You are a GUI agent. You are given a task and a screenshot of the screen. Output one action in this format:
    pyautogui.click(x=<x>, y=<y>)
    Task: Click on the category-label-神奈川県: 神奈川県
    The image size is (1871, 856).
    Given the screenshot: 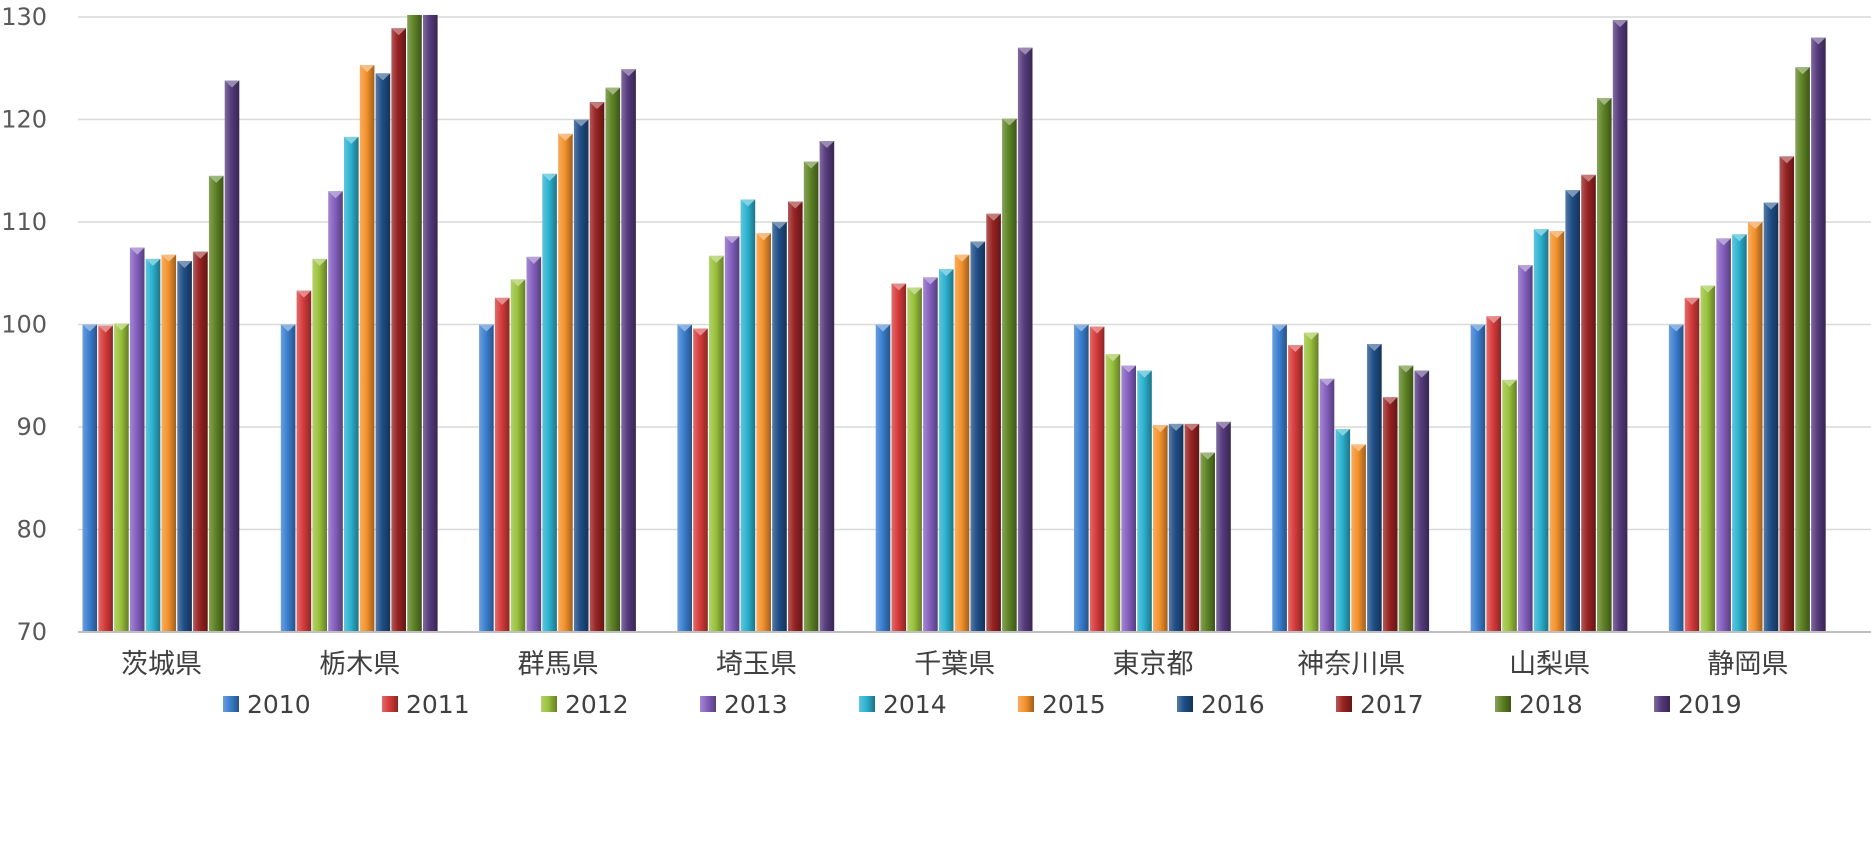 What is the action you would take?
    pyautogui.click(x=1351, y=664)
    